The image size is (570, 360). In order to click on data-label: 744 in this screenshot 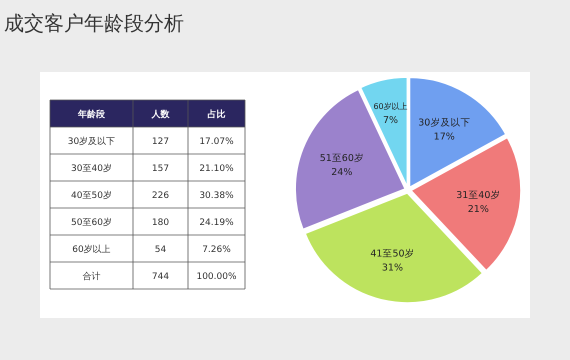, I will do `click(161, 277)`.